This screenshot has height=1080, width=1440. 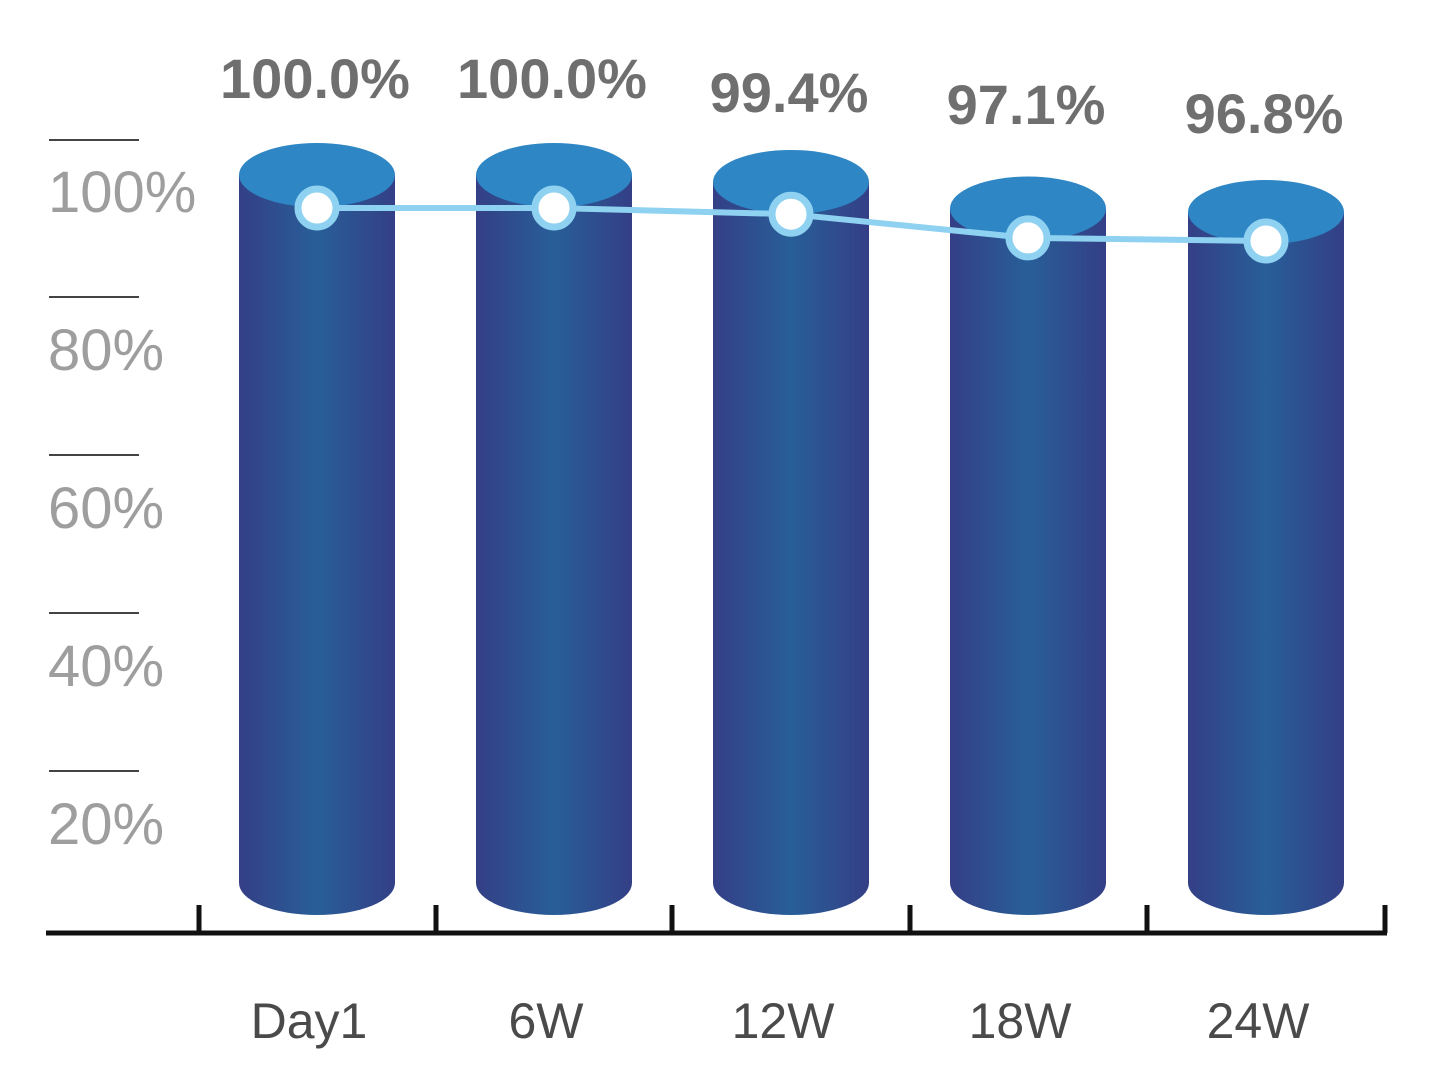 I want to click on y-tick-label: 80%, so click(x=106, y=350).